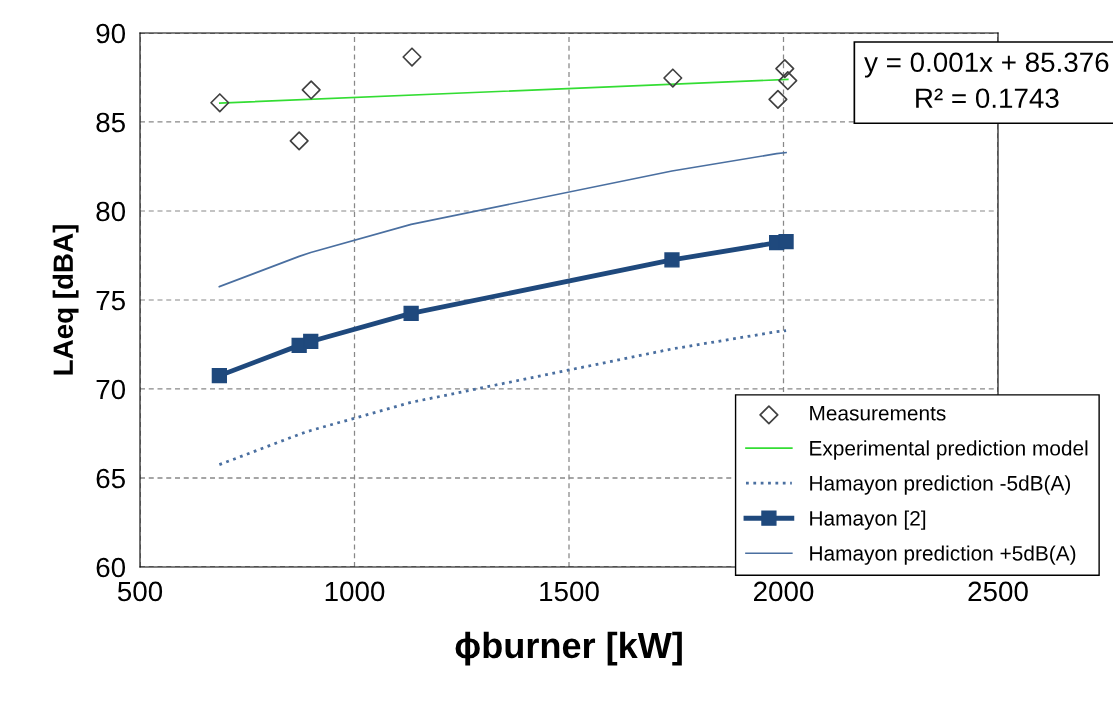  Describe the element at coordinates (949, 450) in the screenshot. I see `legend-label: Experimental prediction model` at that location.